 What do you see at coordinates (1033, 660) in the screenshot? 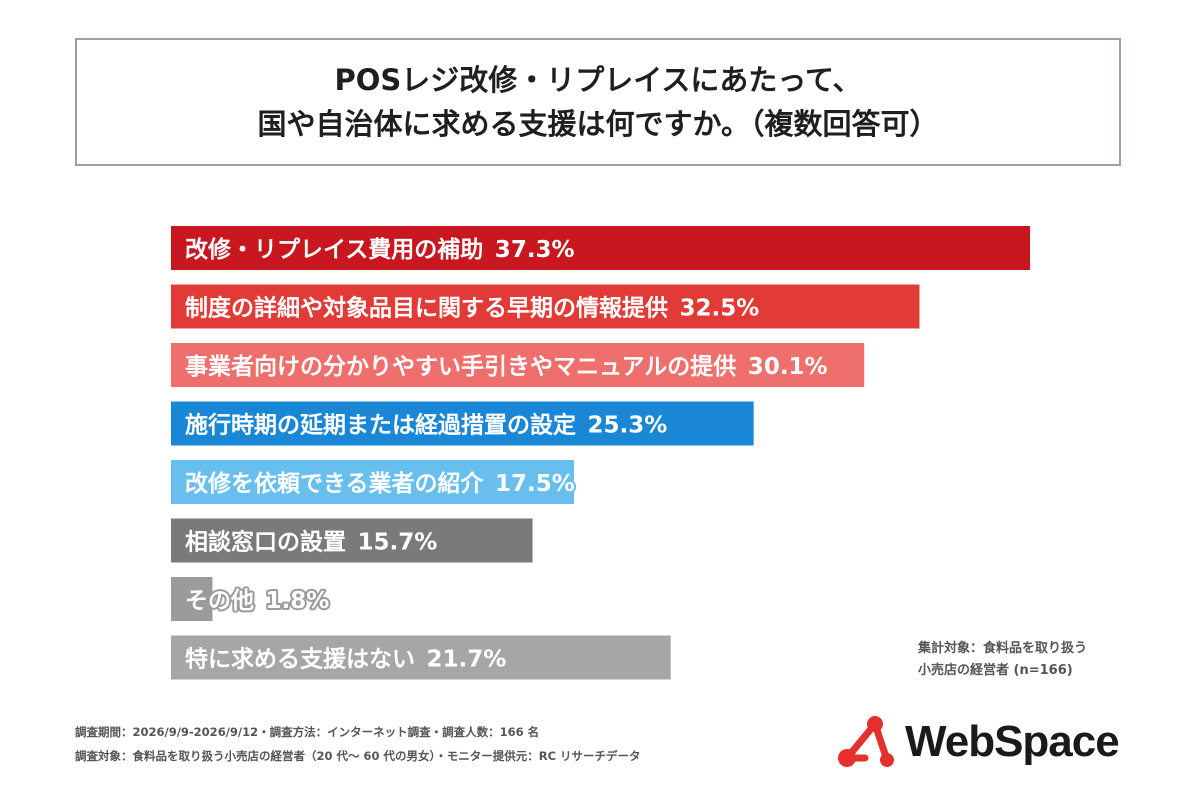
I see `sample-note: 集計対象：食料品を取り扱う 小売店の経営者 (n=166)` at bounding box center [1033, 660].